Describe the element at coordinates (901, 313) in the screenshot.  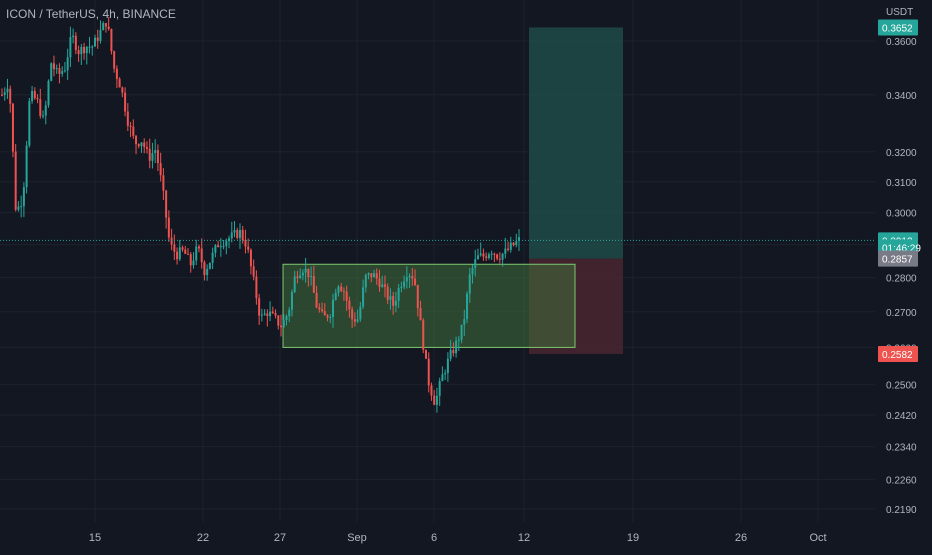
I see `y-tick-label: 0.2700` at that location.